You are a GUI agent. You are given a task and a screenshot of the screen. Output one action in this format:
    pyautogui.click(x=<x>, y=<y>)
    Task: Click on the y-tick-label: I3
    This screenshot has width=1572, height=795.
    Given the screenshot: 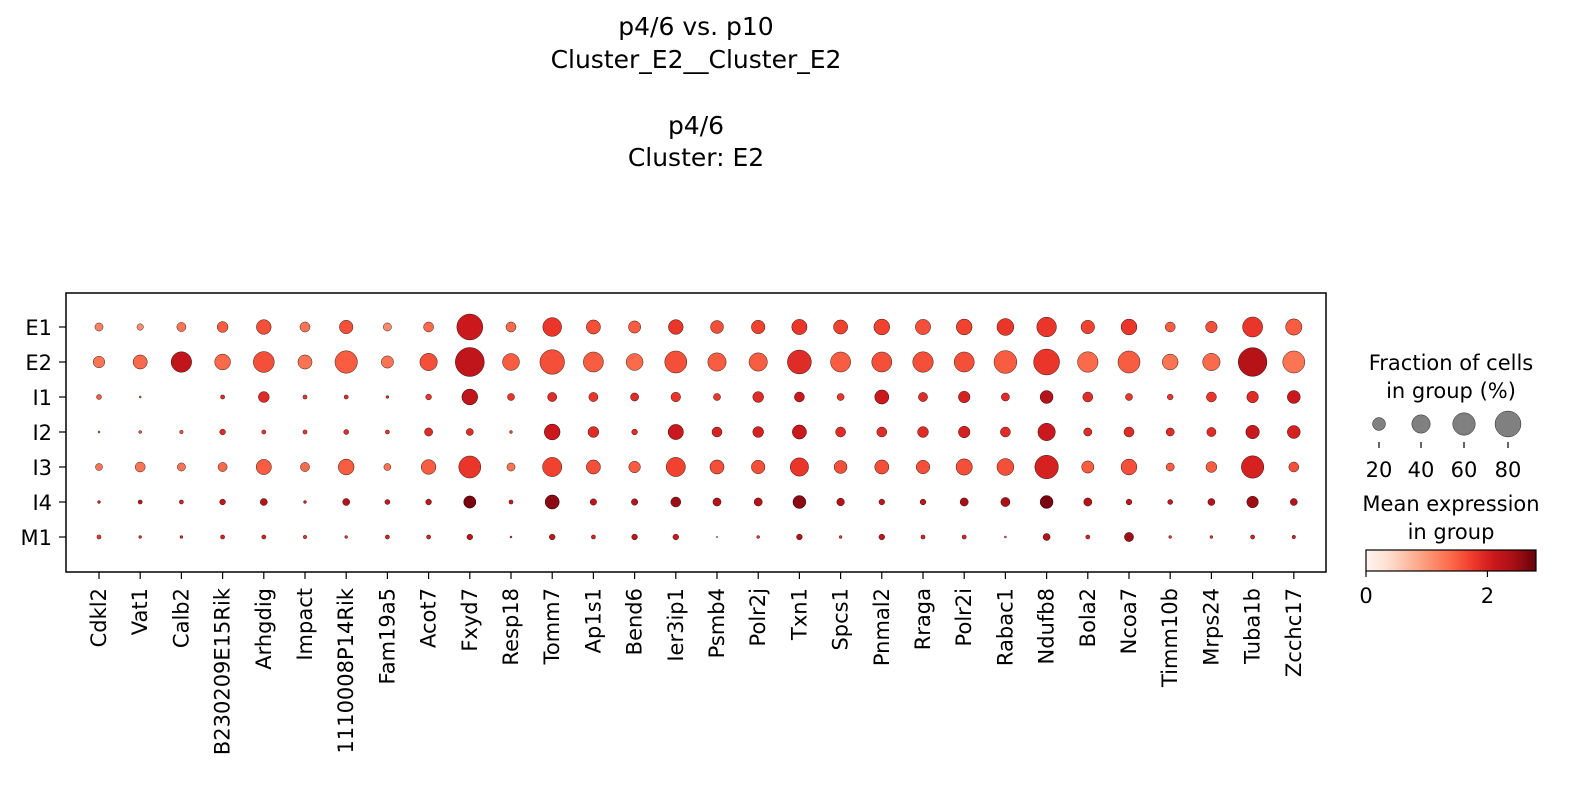 What is the action you would take?
    pyautogui.click(x=42, y=468)
    